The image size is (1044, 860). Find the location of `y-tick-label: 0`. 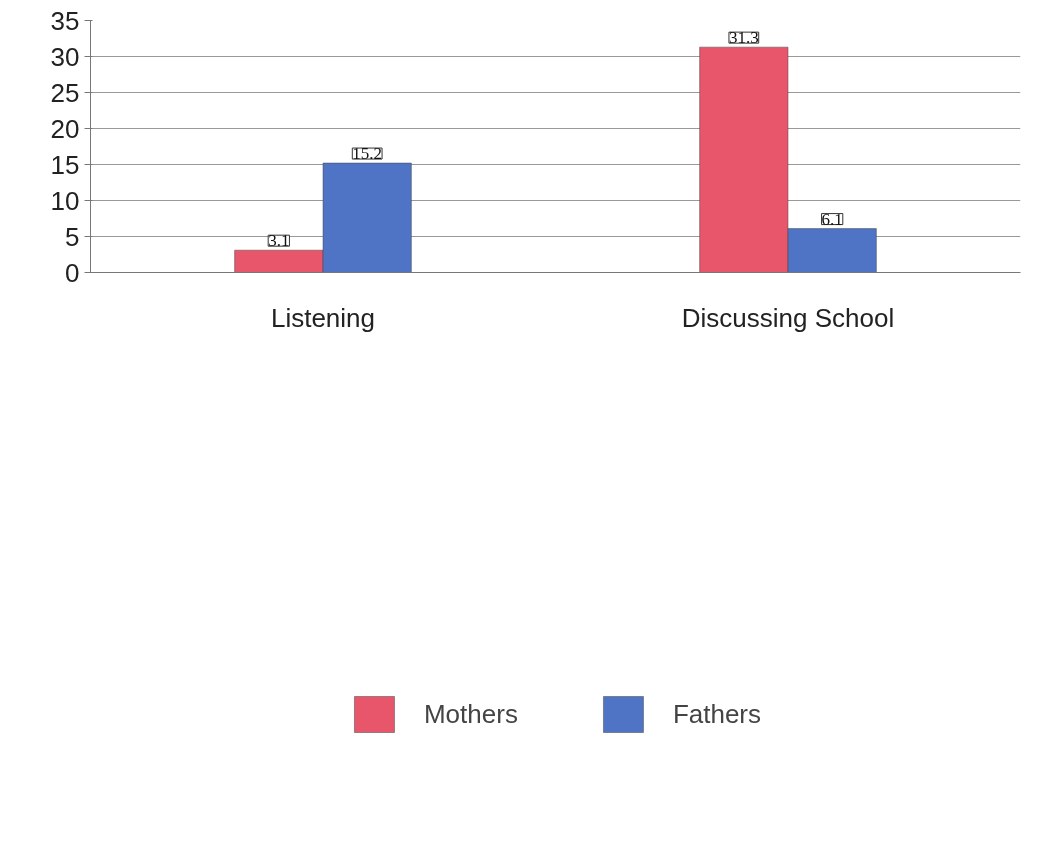

y-tick-label: 0 is located at coordinates (72, 272).